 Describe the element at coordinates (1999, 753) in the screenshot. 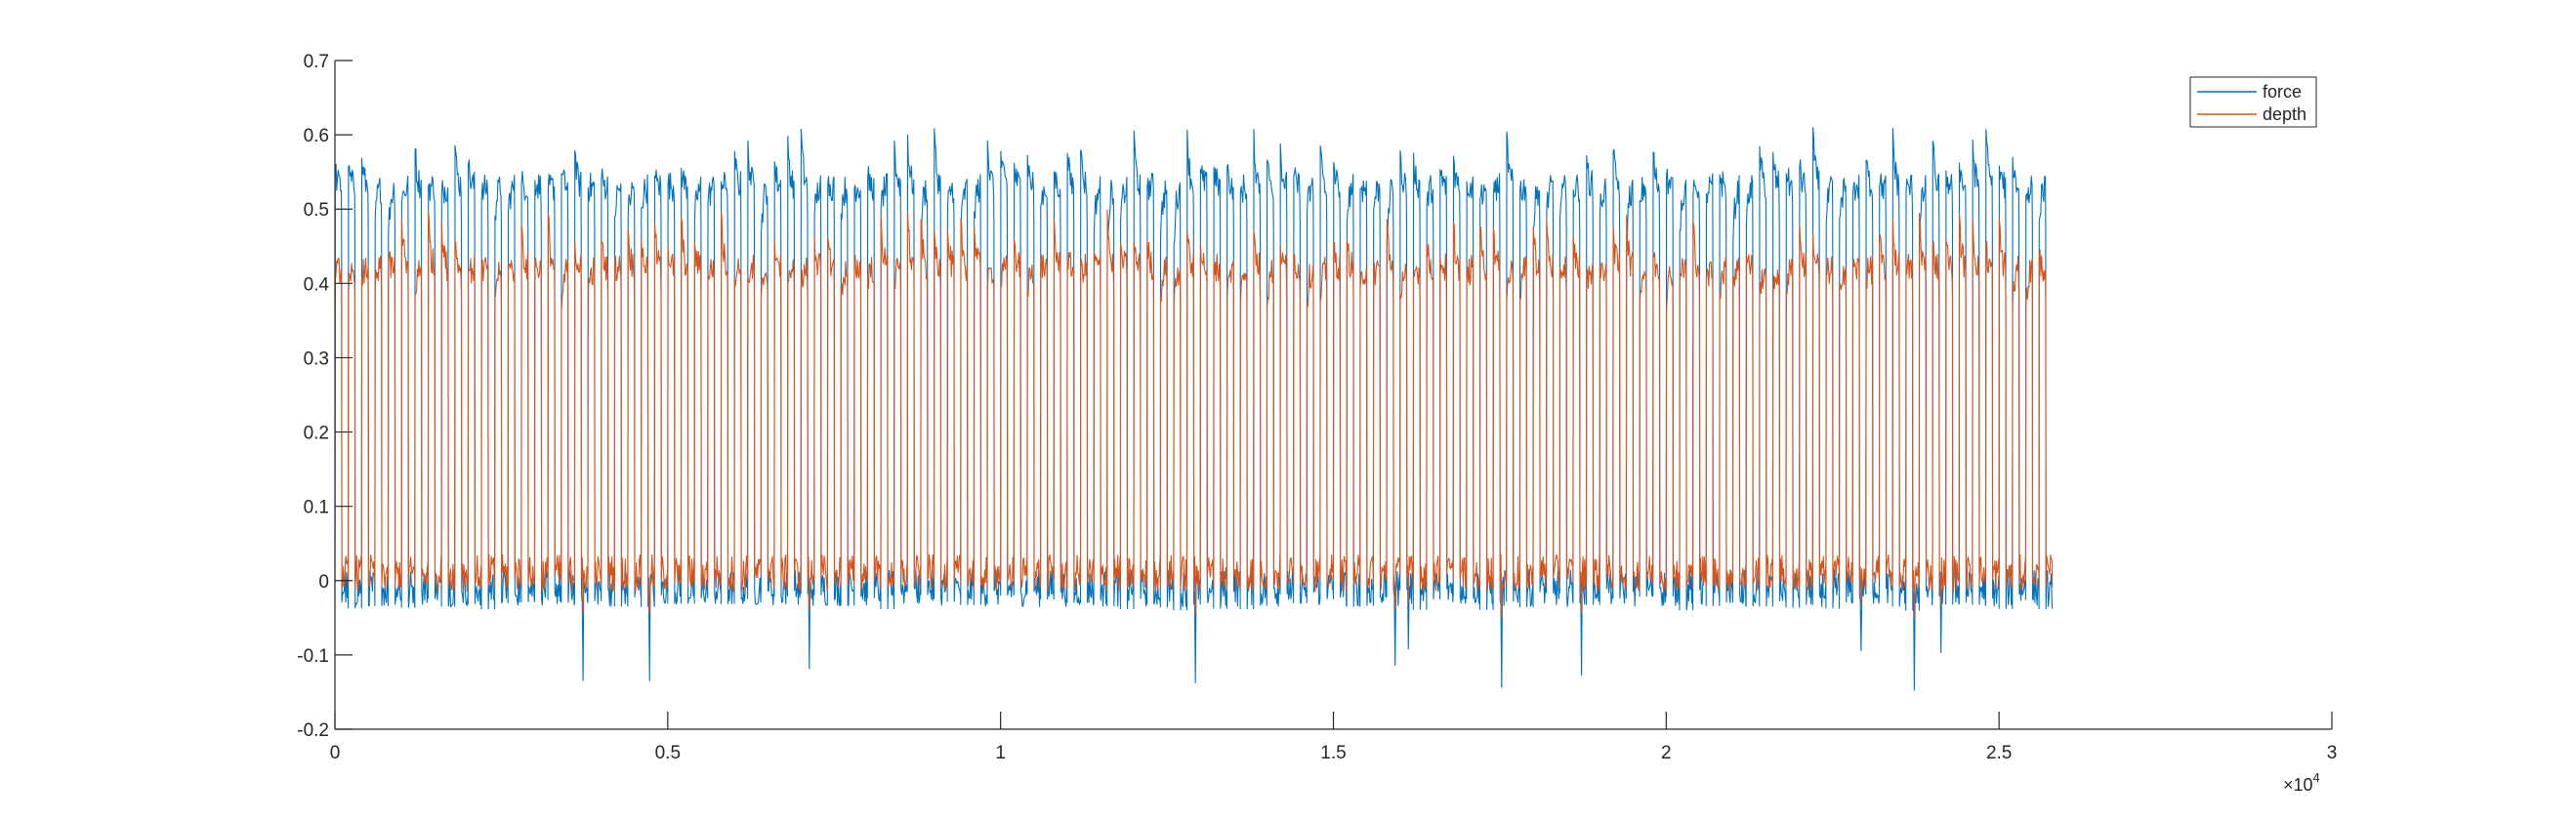

I see `x-tick-label: 2.5` at that location.